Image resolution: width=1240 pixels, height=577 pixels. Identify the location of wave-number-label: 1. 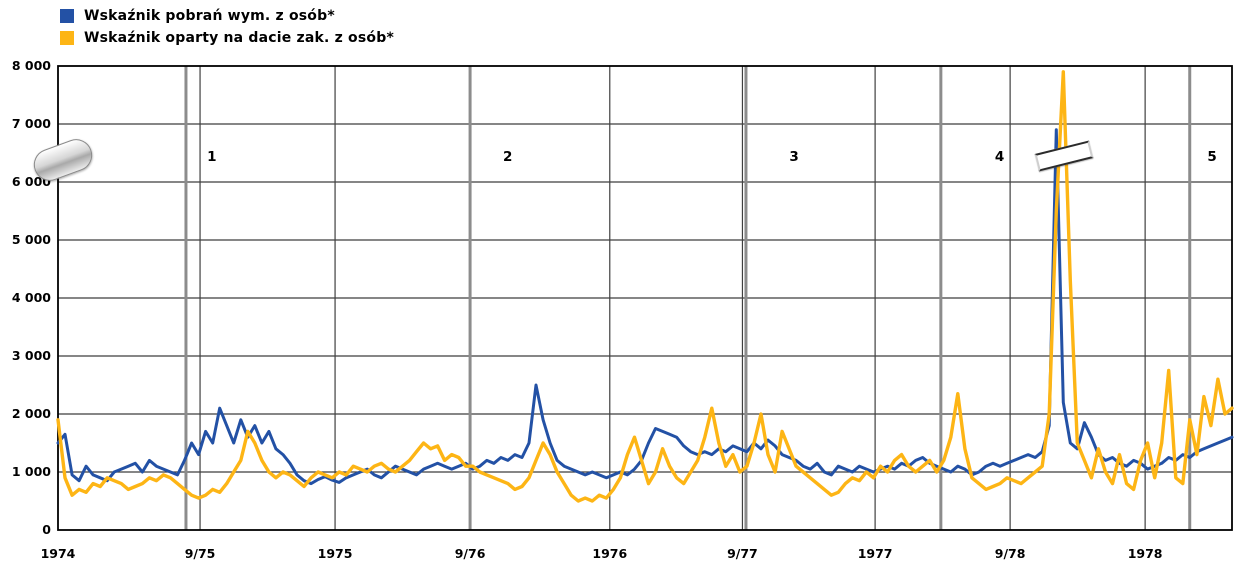
(211, 157).